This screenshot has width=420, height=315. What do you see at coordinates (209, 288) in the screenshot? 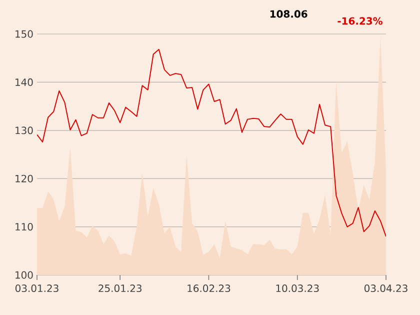
I see `x-tick-label: 16.02.23` at bounding box center [209, 288].